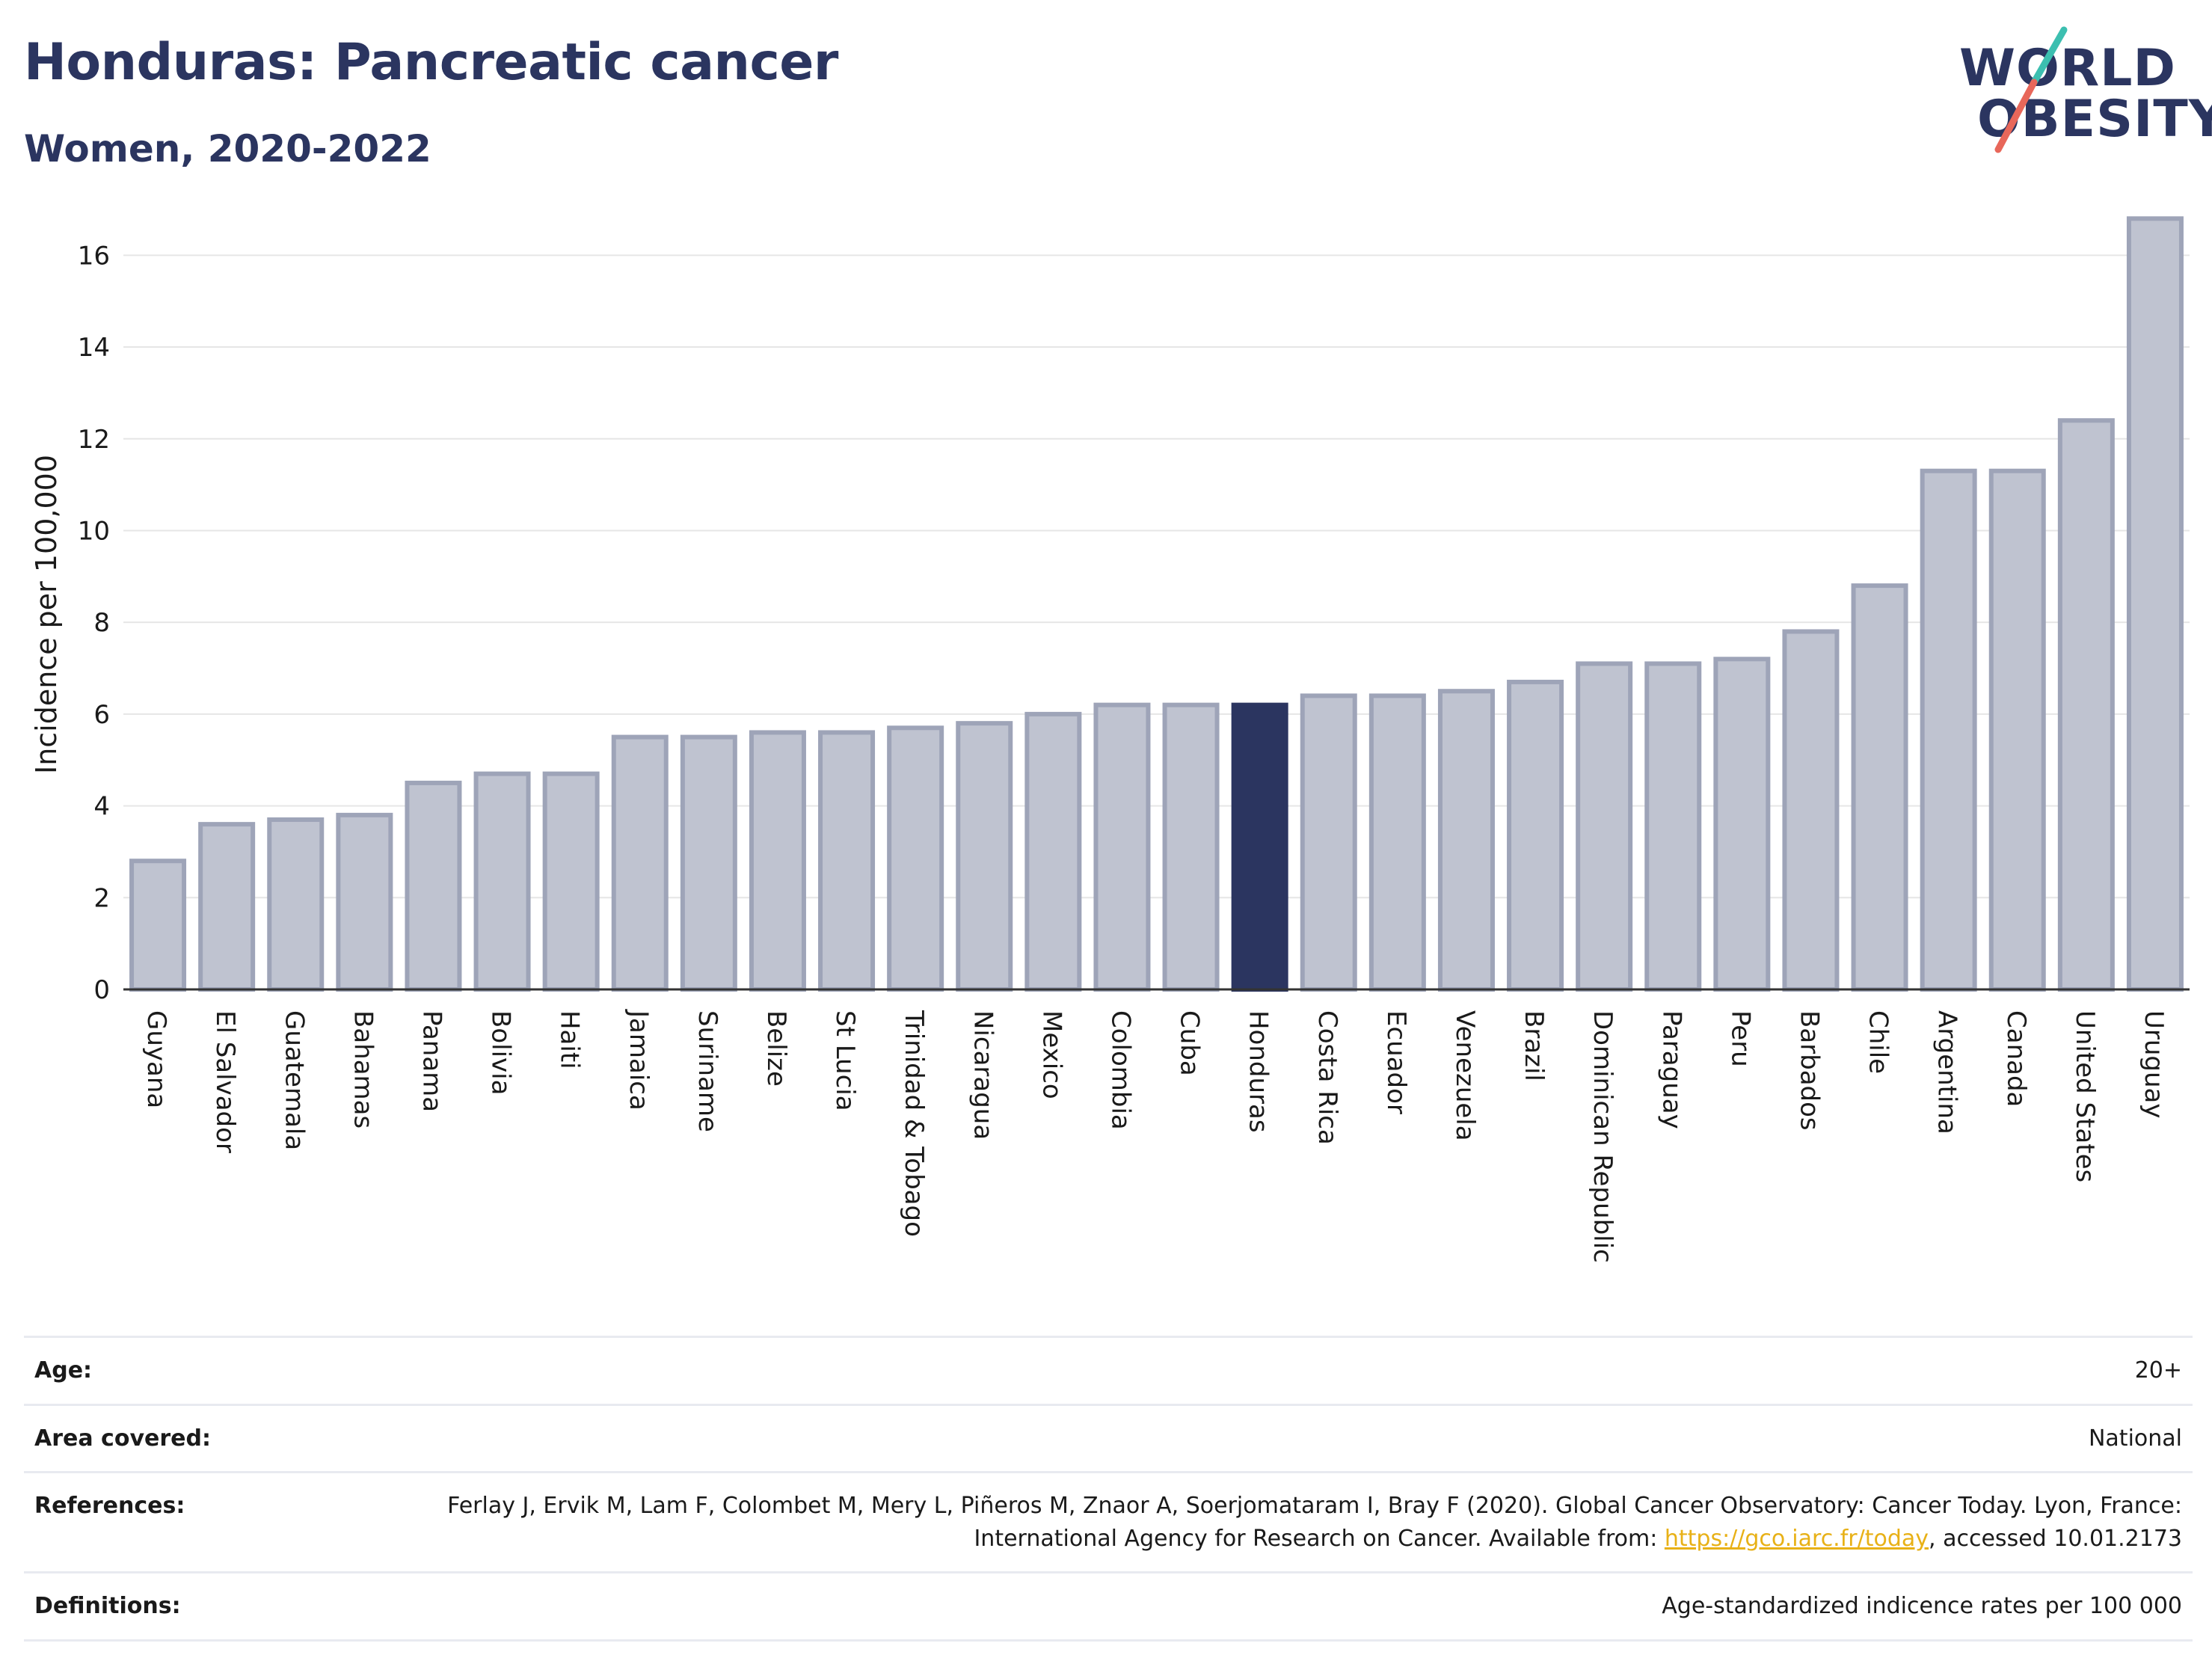 The width and height of the screenshot is (2212, 1655). What do you see at coordinates (501, 1052) in the screenshot?
I see `x-tick-label: Bolivia` at bounding box center [501, 1052].